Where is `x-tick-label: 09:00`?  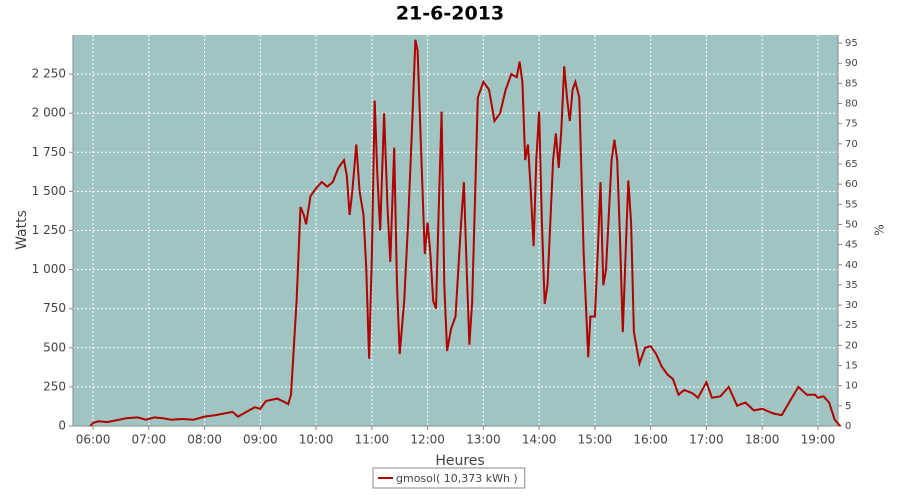
x-tick-label: 09:00 is located at coordinates (260, 440).